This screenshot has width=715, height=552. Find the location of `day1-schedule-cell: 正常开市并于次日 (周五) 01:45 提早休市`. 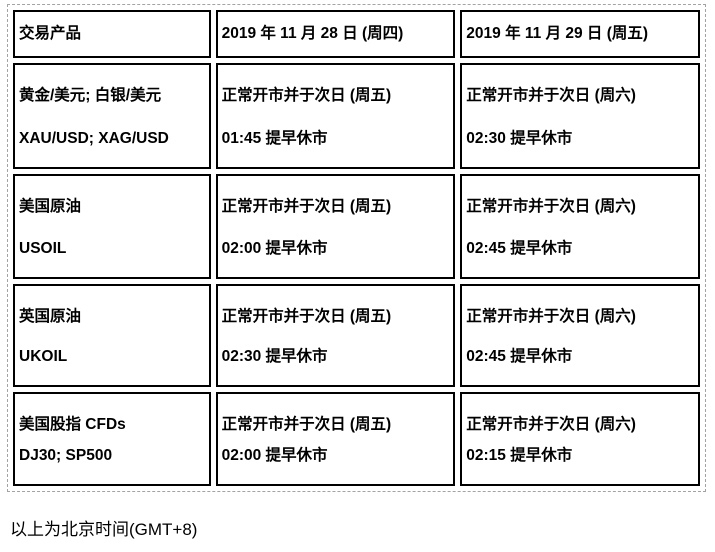

day1-schedule-cell: 正常开市并于次日 (周五) 01:45 提早休市 is located at coordinates (335, 116).